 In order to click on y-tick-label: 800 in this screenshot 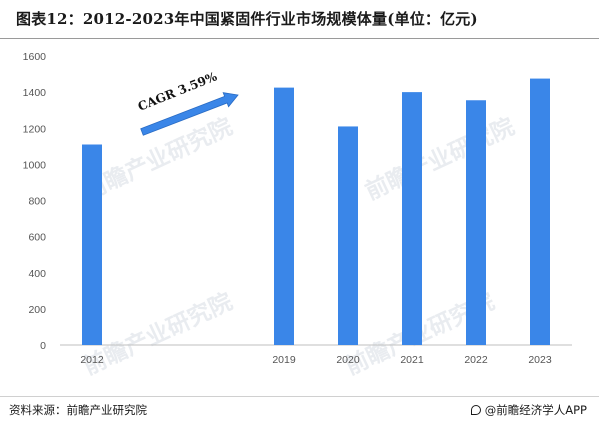, I will do `click(37, 202)`.